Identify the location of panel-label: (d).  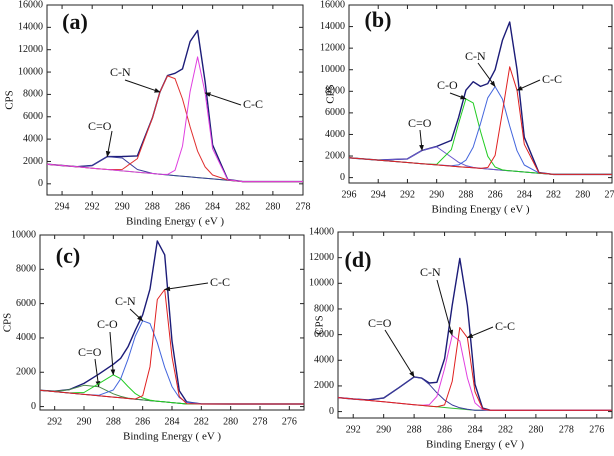
(358, 259).